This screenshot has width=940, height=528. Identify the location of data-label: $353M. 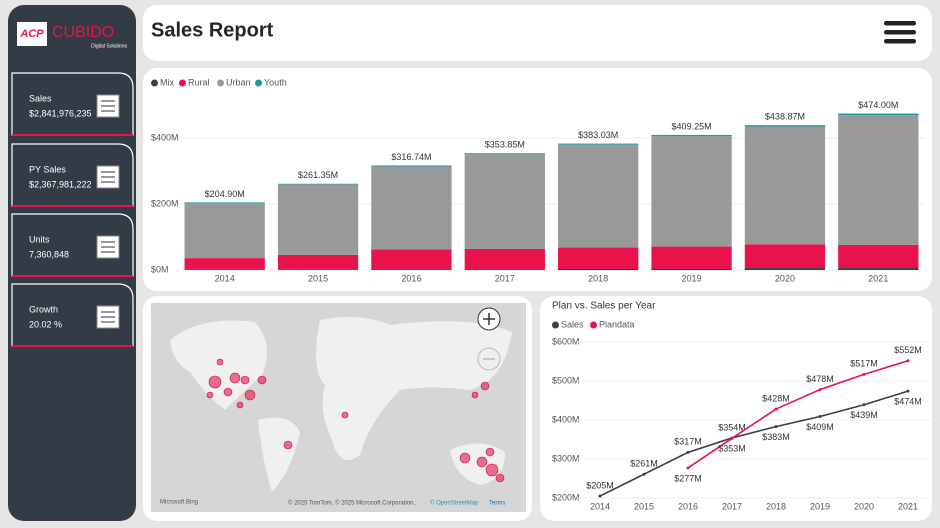
(732, 449).